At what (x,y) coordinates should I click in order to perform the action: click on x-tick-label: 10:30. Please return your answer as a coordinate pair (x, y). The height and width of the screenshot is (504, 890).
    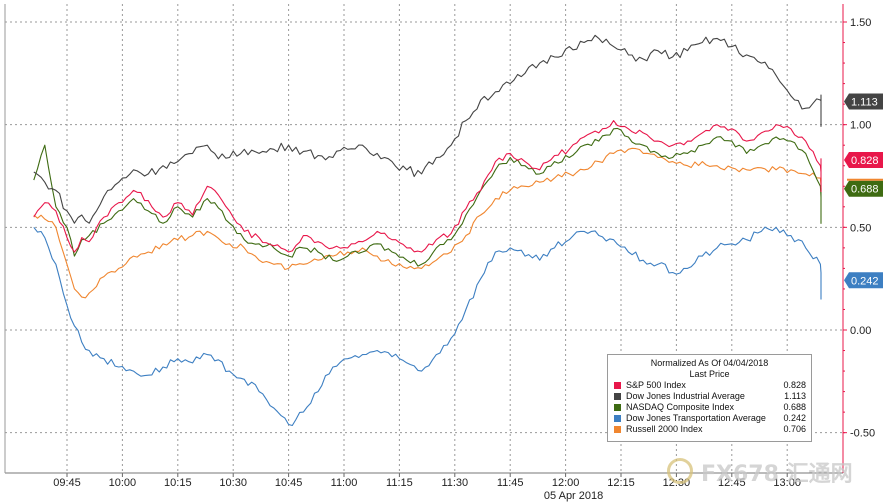
    Looking at the image, I should click on (233, 483).